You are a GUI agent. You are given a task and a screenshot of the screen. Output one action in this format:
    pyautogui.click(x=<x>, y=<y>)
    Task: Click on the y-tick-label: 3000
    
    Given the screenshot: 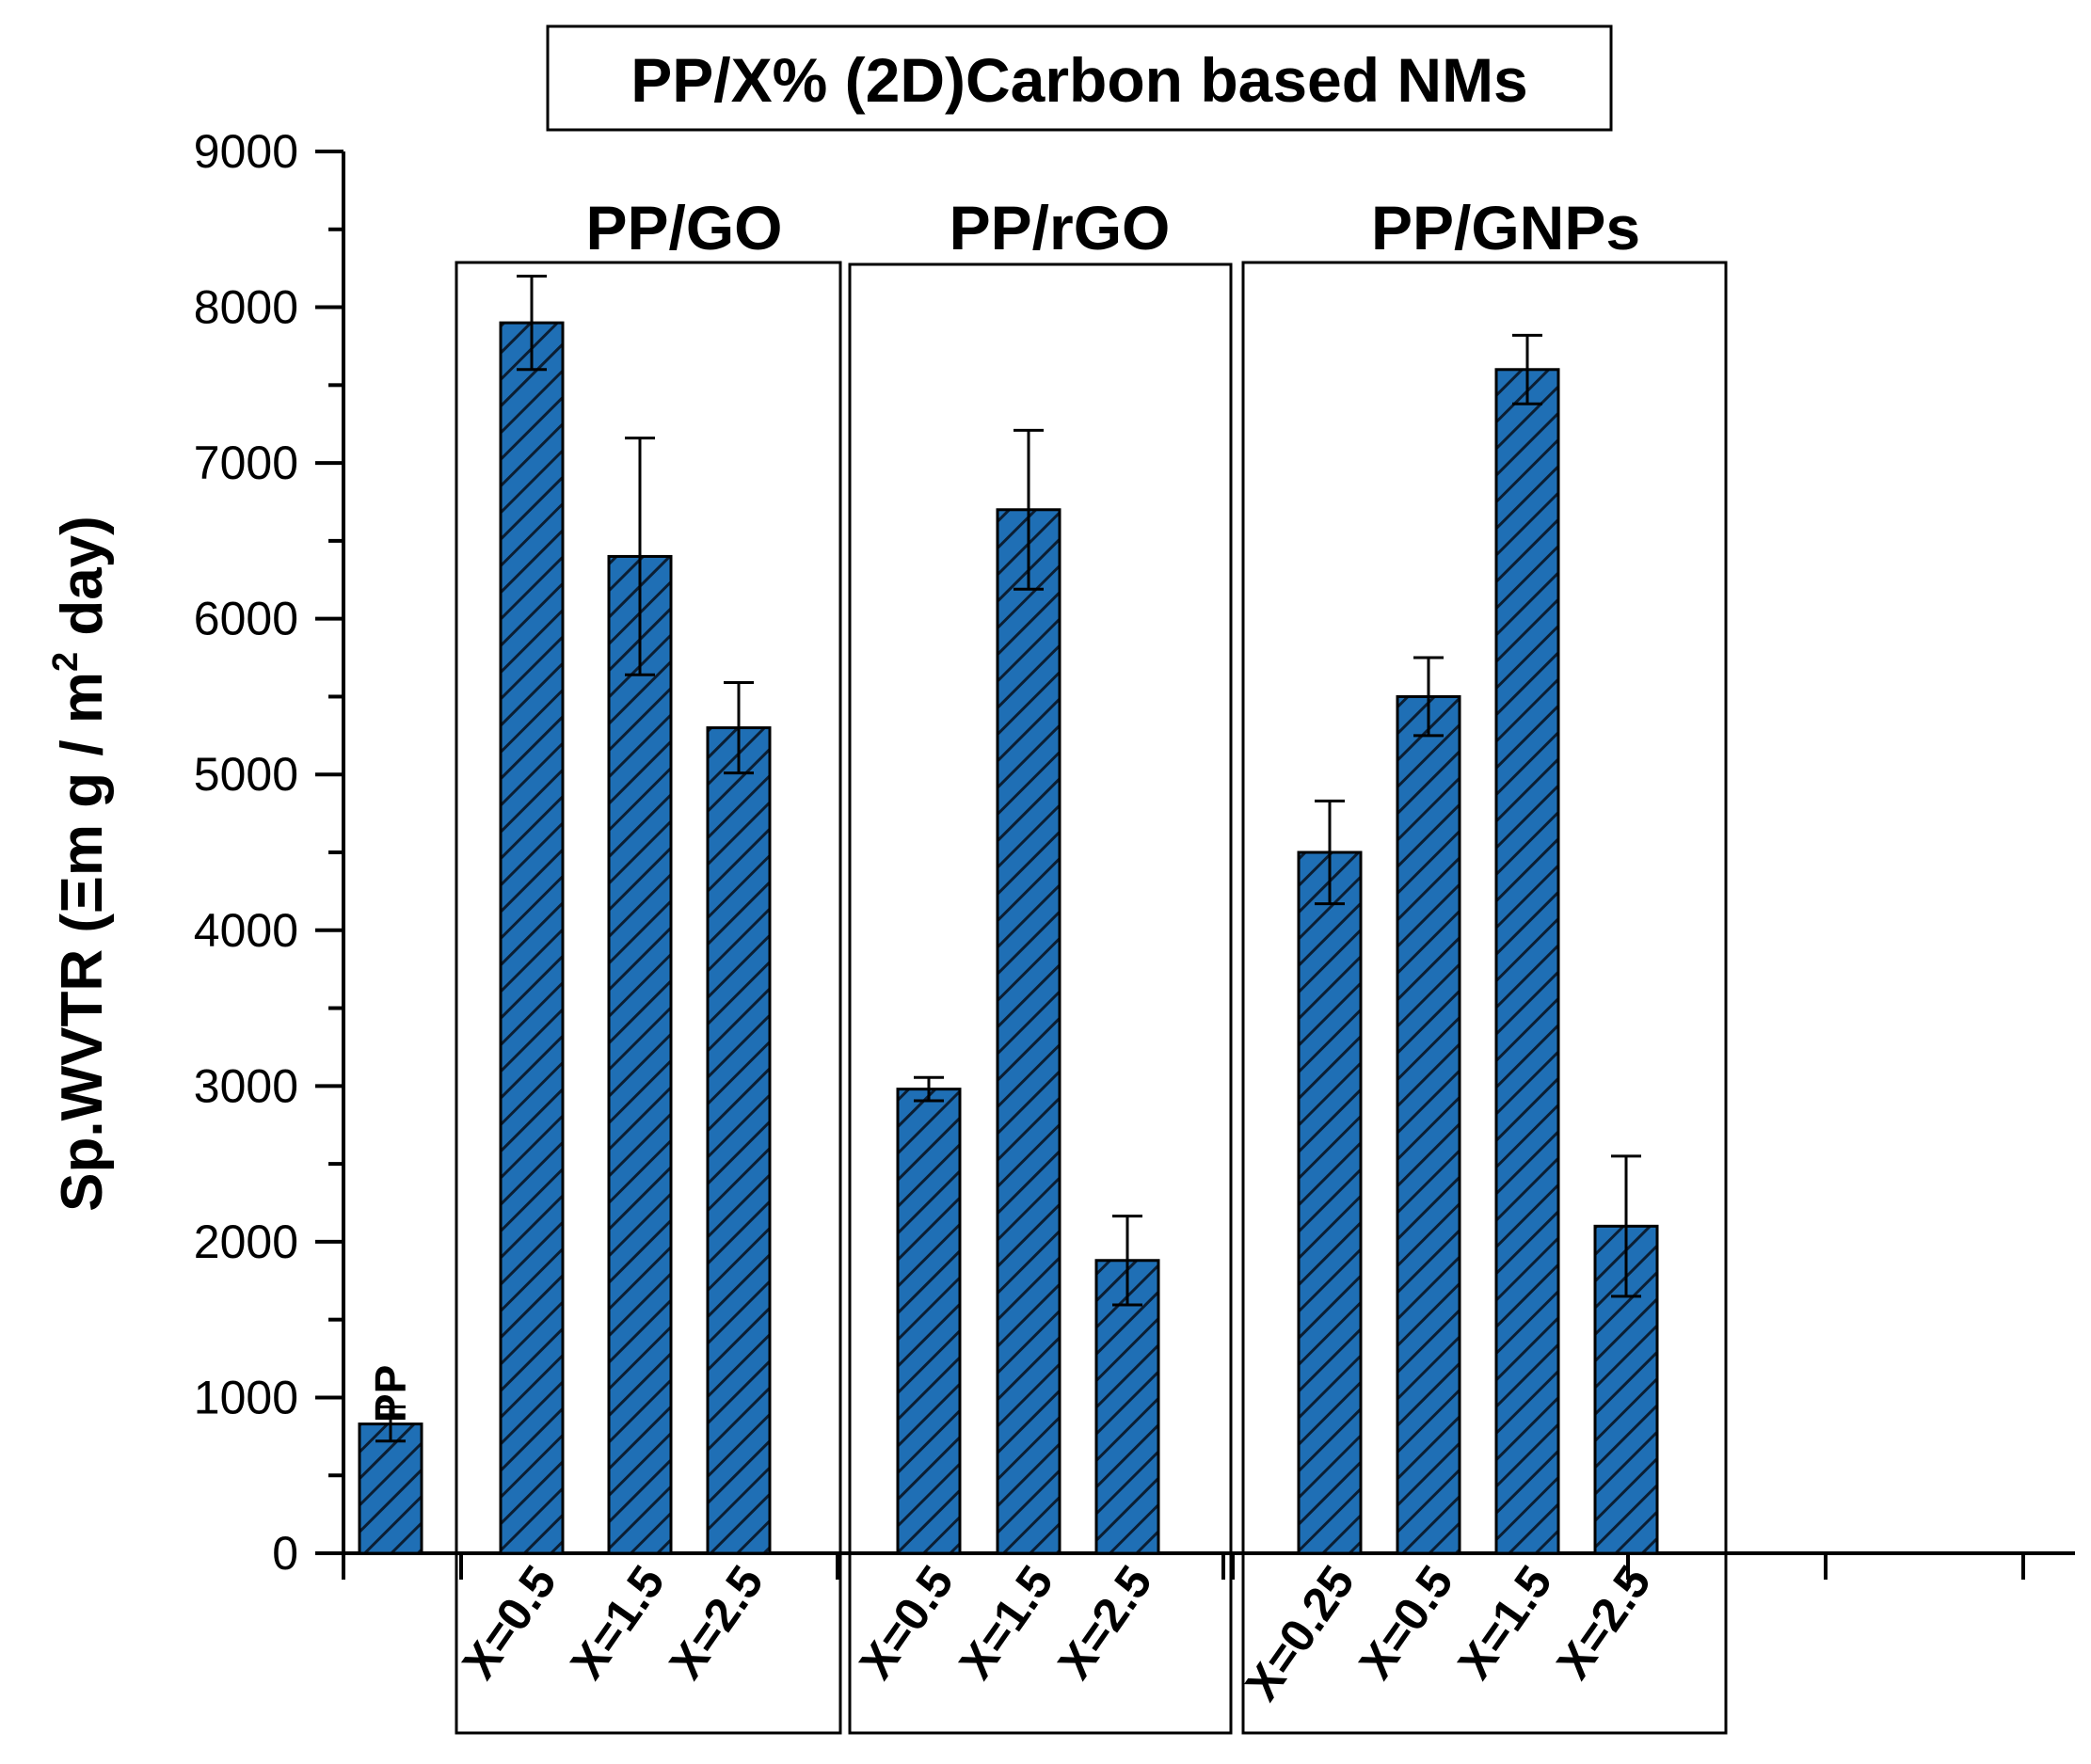 What is the action you would take?
    pyautogui.click(x=246, y=1085)
    